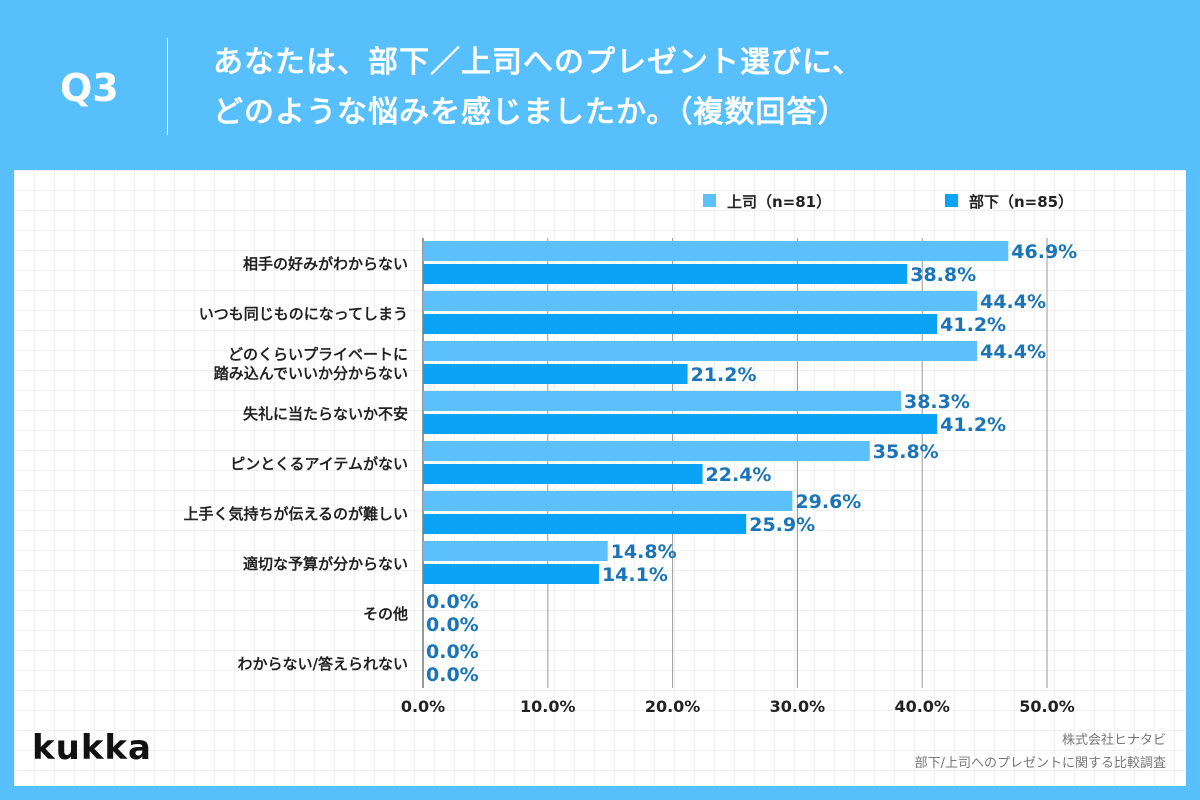 Image resolution: width=1200 pixels, height=800 pixels. What do you see at coordinates (325, 264) in the screenshot?
I see `category-label: 相手の好みがわからない` at bounding box center [325, 264].